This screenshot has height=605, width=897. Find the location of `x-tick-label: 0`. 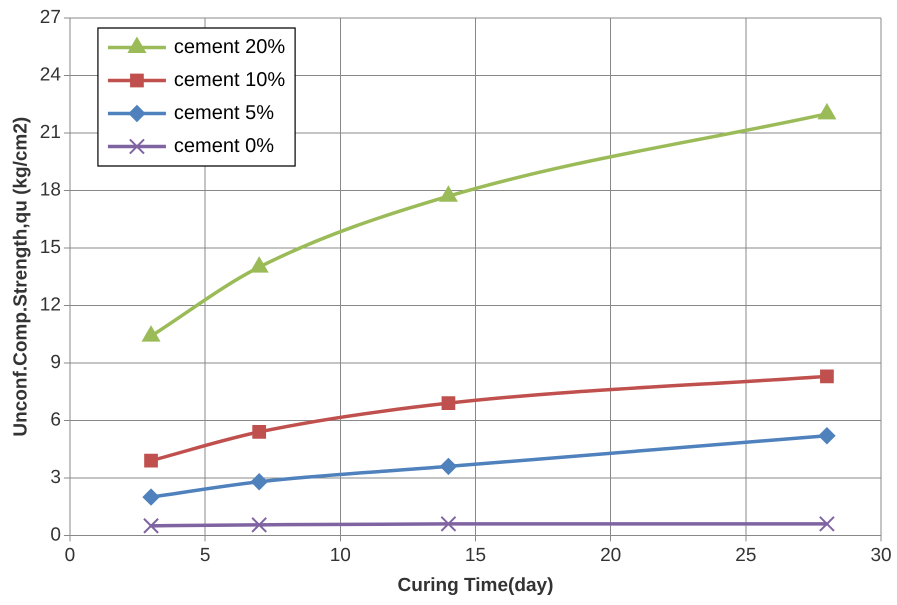

x-tick-label: 0 is located at coordinates (70, 555).